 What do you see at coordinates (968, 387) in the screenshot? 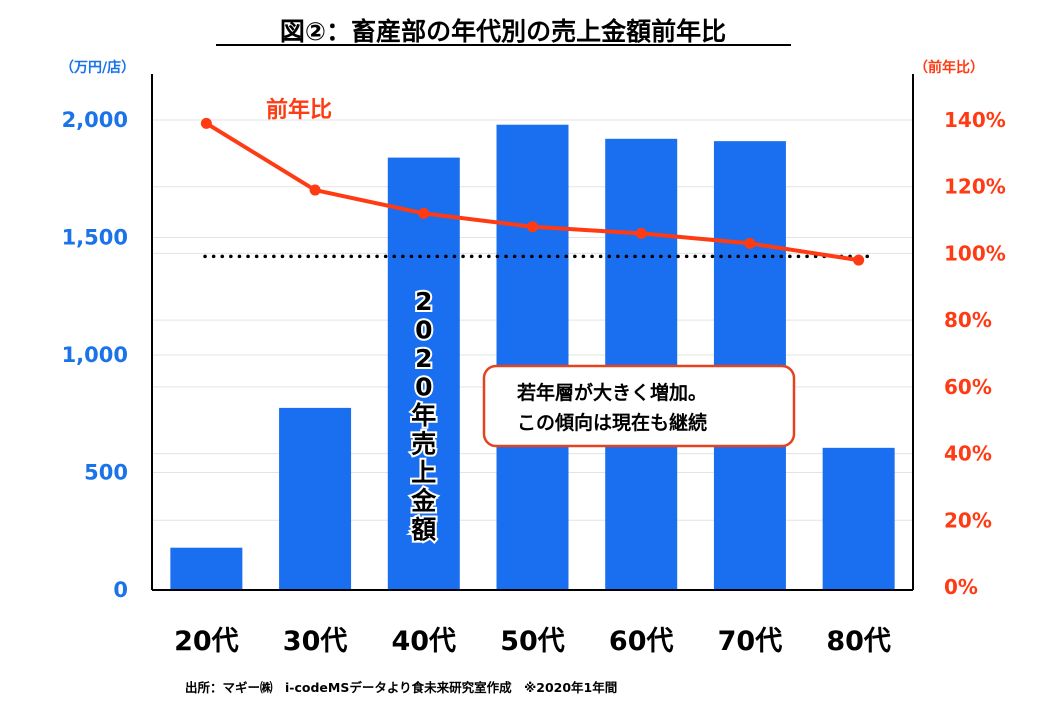
I see `right-tick-label: 60%` at bounding box center [968, 387].